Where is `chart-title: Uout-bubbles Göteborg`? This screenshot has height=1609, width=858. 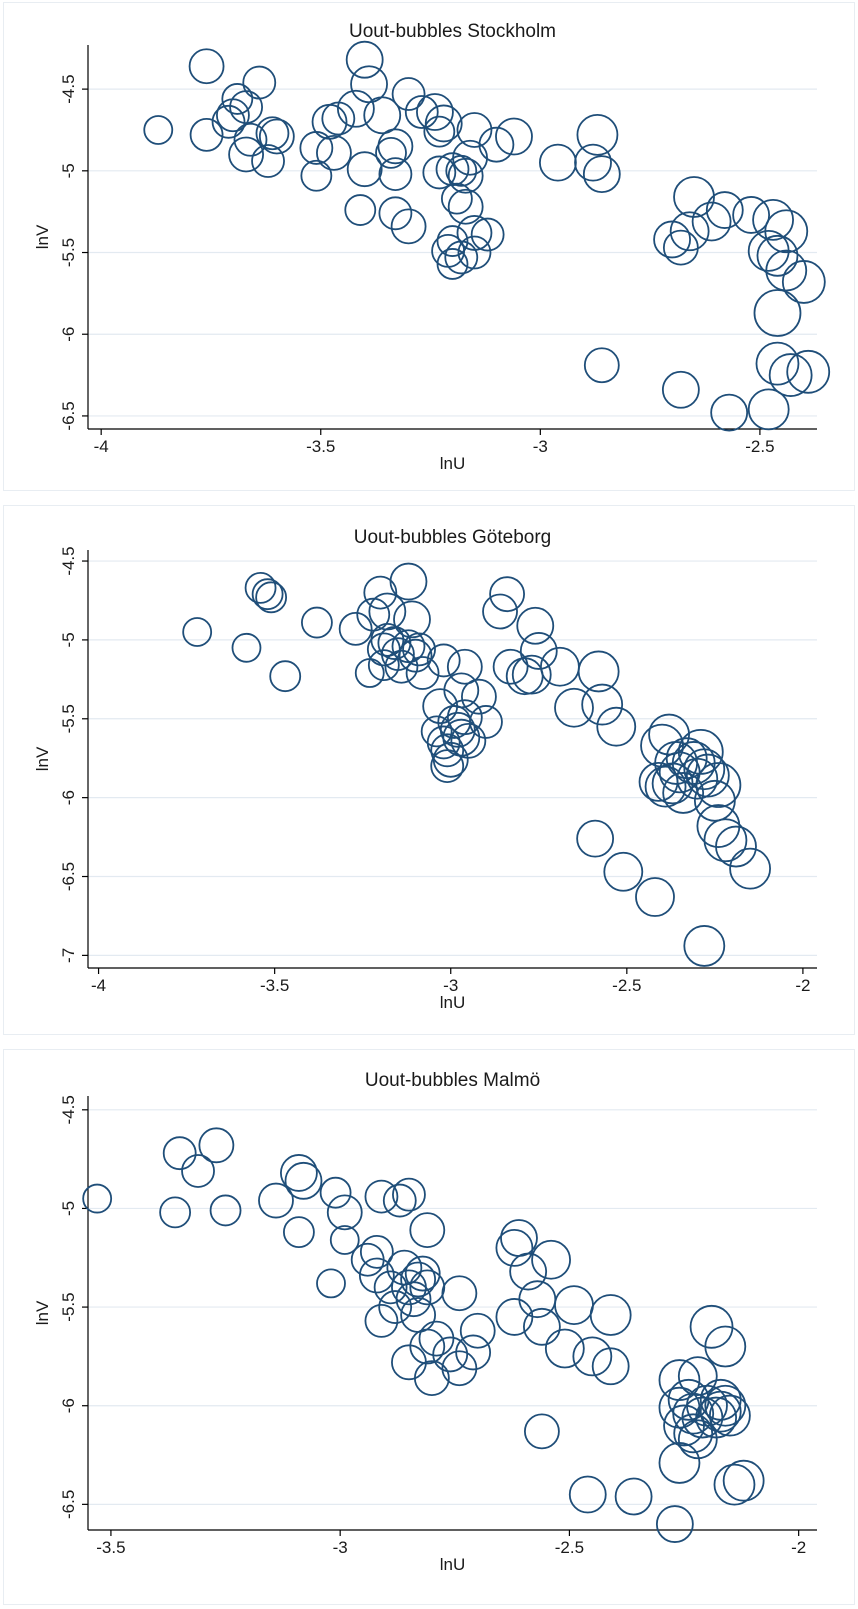 chart-title: Uout-bubbles Göteborg is located at coordinates (453, 537).